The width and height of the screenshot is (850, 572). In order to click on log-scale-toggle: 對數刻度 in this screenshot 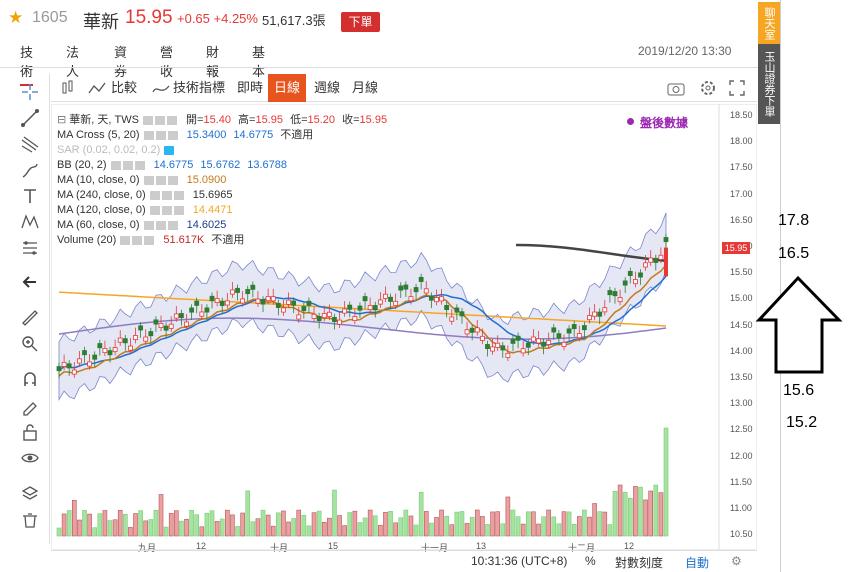, I will do `click(639, 563)`.